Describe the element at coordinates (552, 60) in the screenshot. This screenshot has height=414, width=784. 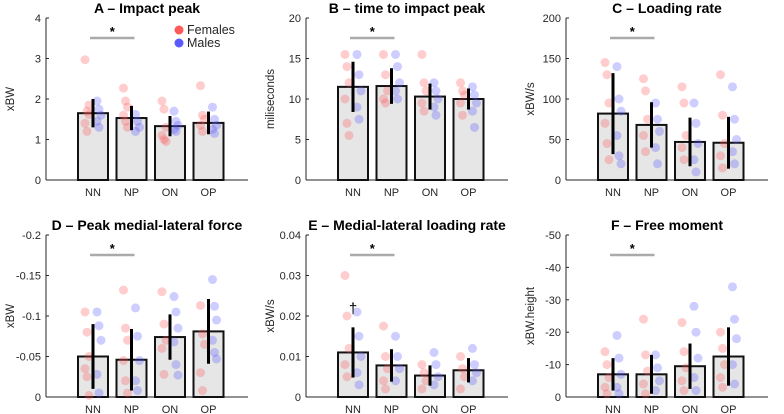
I see `y-tick-label: 150` at that location.